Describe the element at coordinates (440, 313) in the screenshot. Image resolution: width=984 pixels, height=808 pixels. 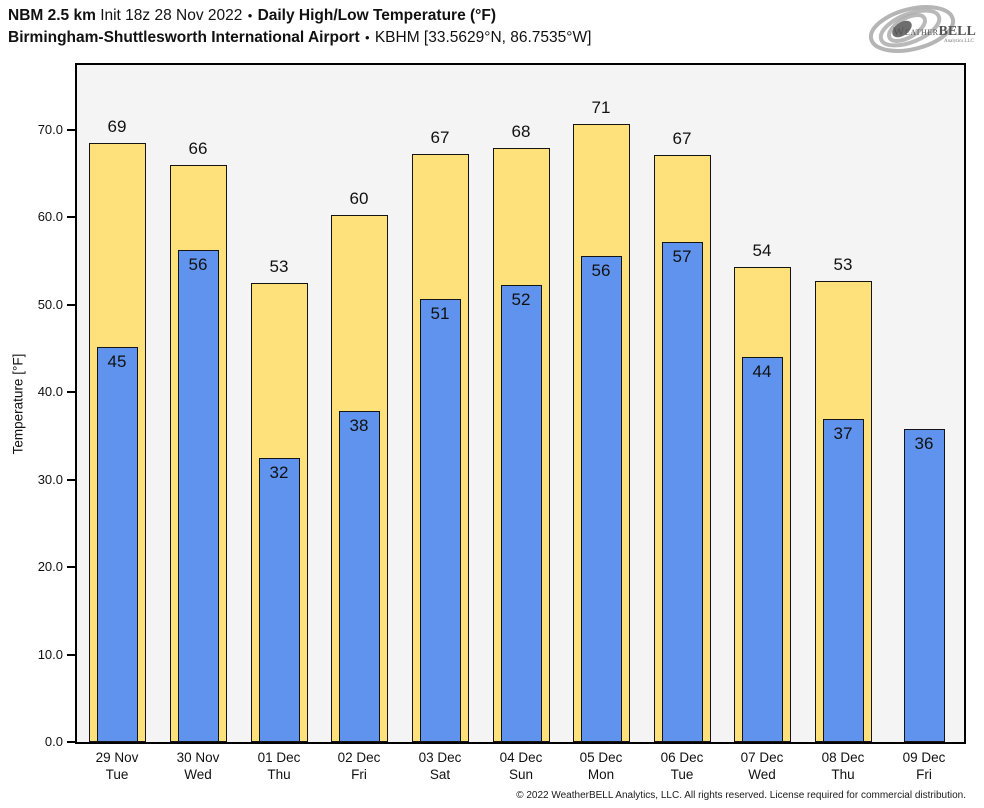
I see `low-value-label: 51` at that location.